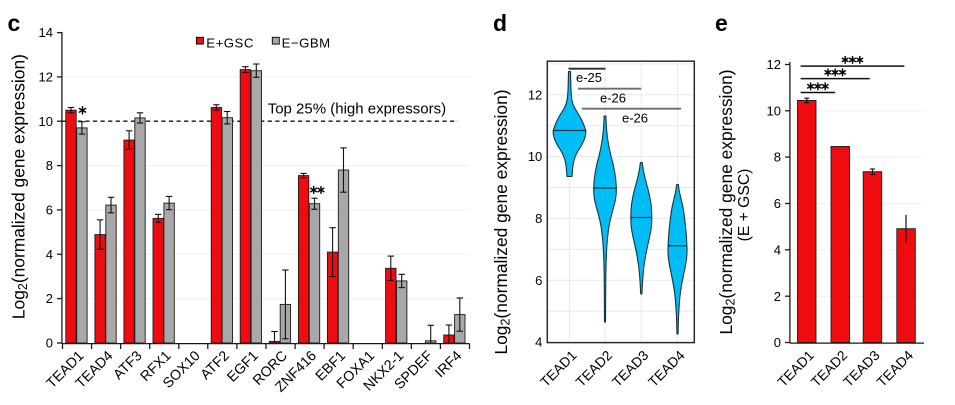 This screenshot has width=955, height=405. What do you see at coordinates (46, 32) in the screenshot?
I see `svg-text: 14` at bounding box center [46, 32].